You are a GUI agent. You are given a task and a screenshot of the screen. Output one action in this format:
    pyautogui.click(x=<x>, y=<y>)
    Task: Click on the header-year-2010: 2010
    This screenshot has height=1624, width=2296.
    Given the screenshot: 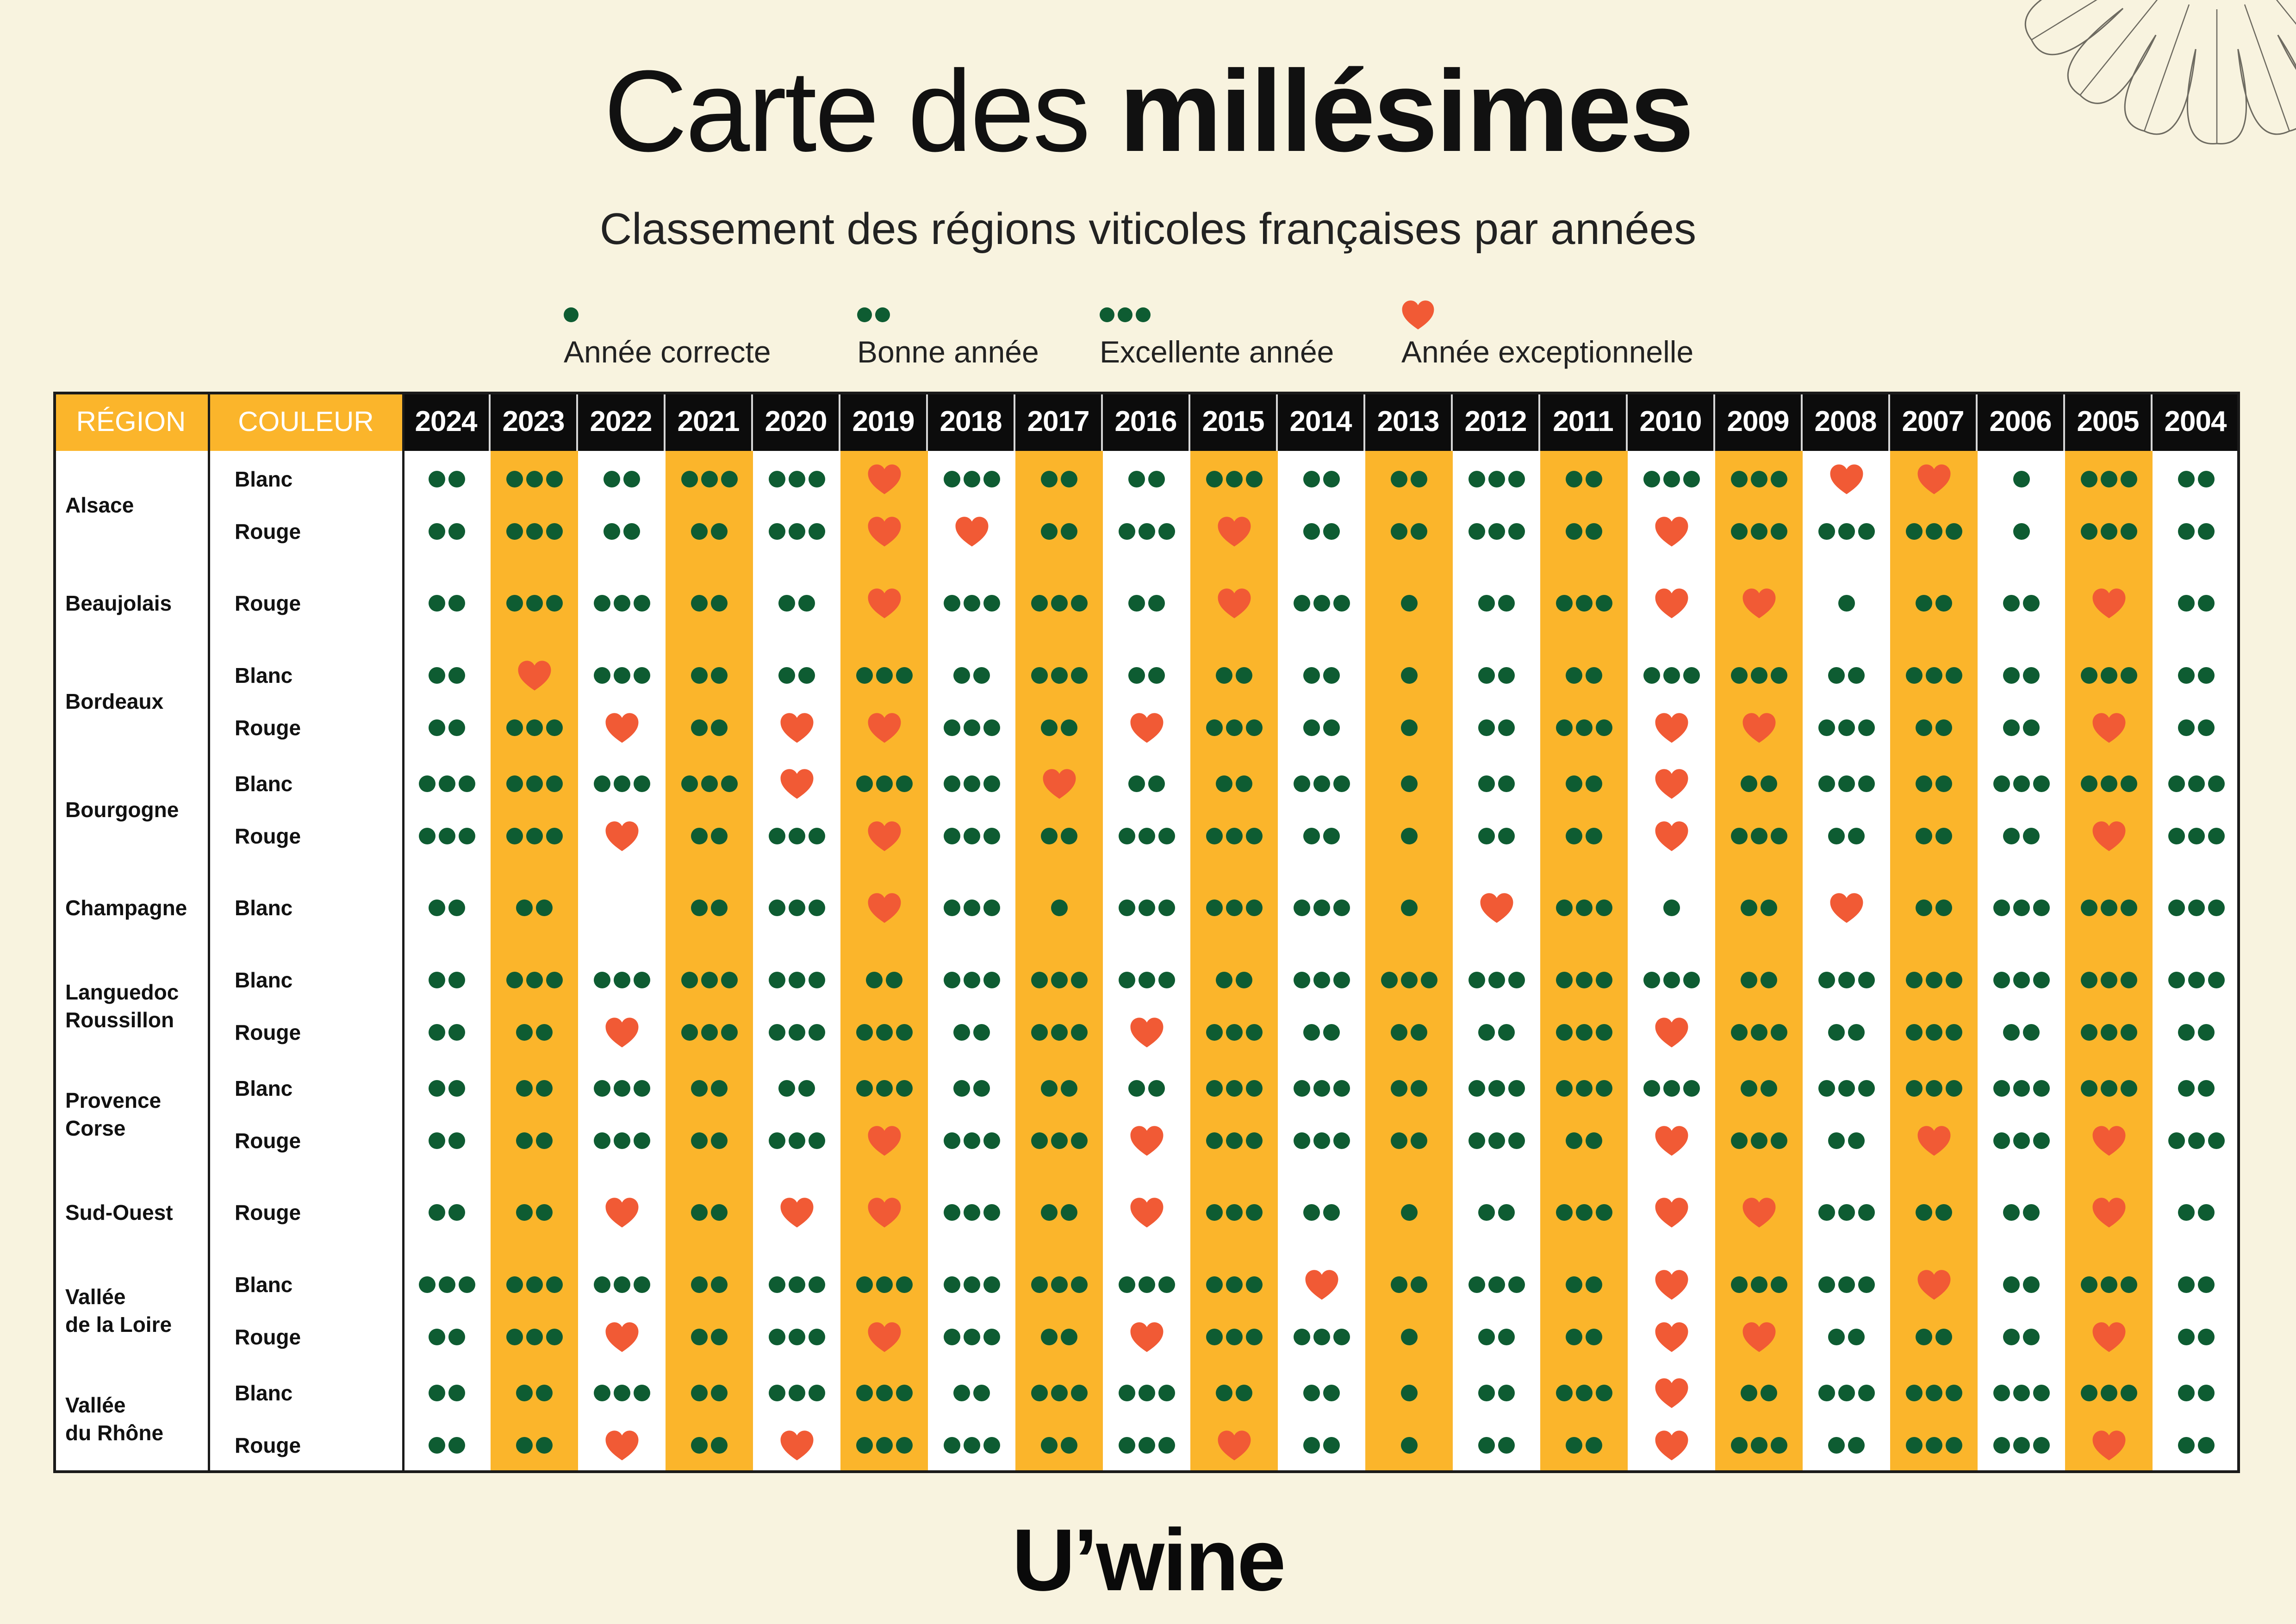 What is the action you would take?
    pyautogui.click(x=1671, y=421)
    